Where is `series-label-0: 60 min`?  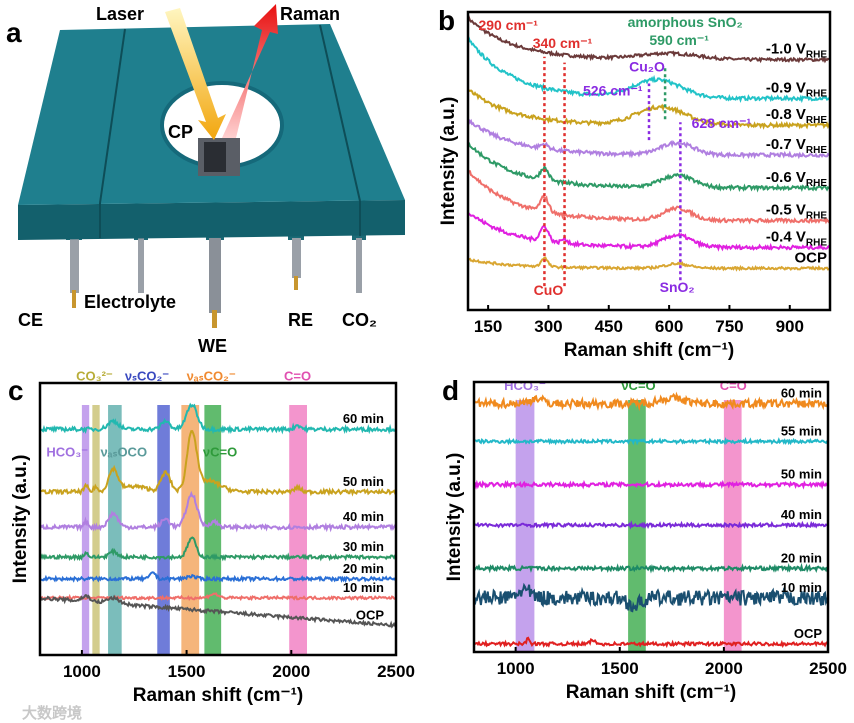
series-label-0: 60 min is located at coordinates (363, 418).